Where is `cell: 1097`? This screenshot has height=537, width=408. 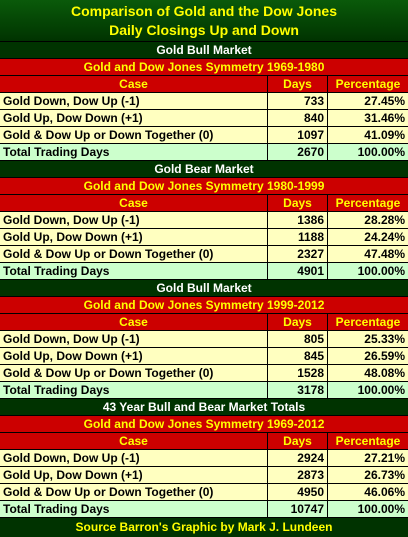 cell: 1097 is located at coordinates (298, 135).